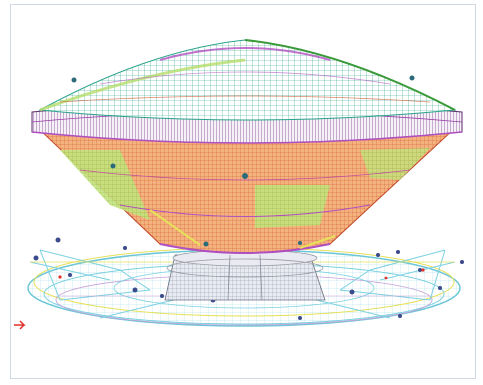 Image resolution: width=483 pixels, height=385 pixels. I want to click on base-skirt, so click(245, 275).